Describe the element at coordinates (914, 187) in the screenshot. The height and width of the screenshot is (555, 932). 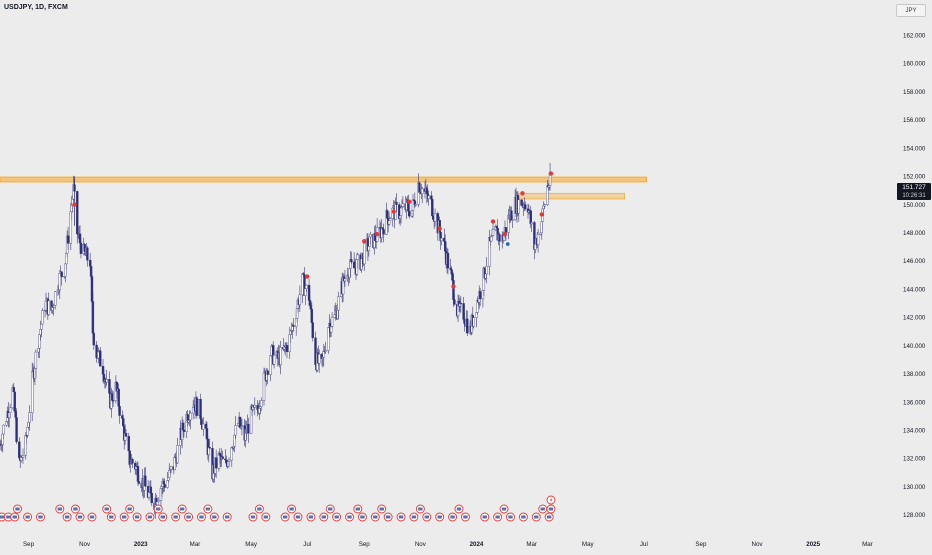
I see `last-price: 151.727` at that location.